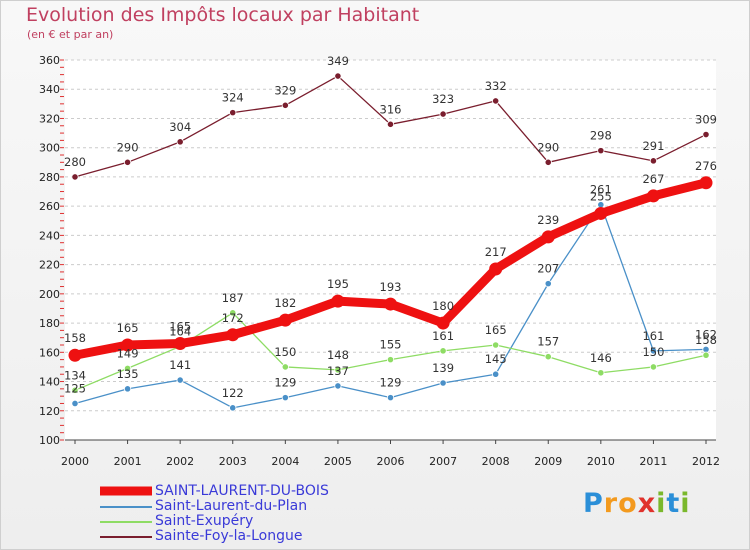 The height and width of the screenshot is (550, 750). I want to click on logo-letter: P, so click(593, 503).